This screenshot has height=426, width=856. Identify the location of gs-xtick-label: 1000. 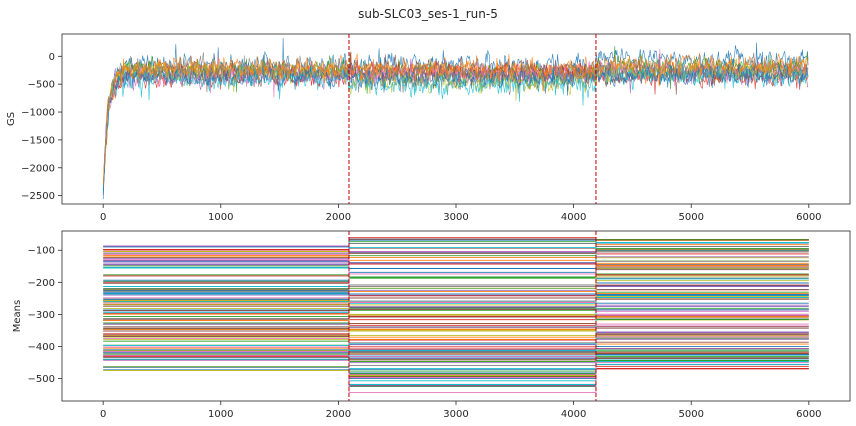
(220, 217).